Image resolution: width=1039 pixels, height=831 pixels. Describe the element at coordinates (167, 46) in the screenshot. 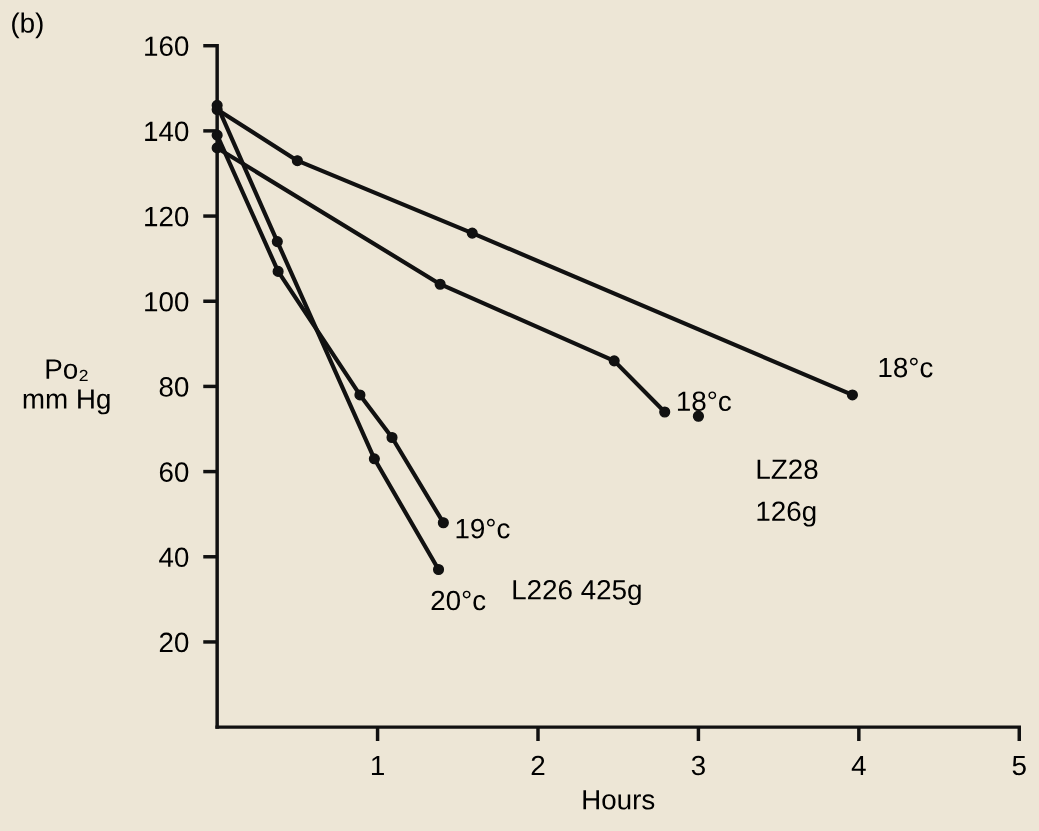

I see `y-tick-label: 160` at that location.